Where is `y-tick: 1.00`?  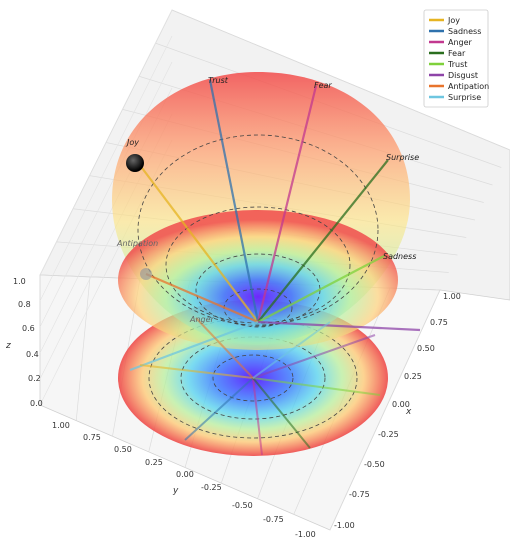
y-tick: 1.00 is located at coordinates (61, 425).